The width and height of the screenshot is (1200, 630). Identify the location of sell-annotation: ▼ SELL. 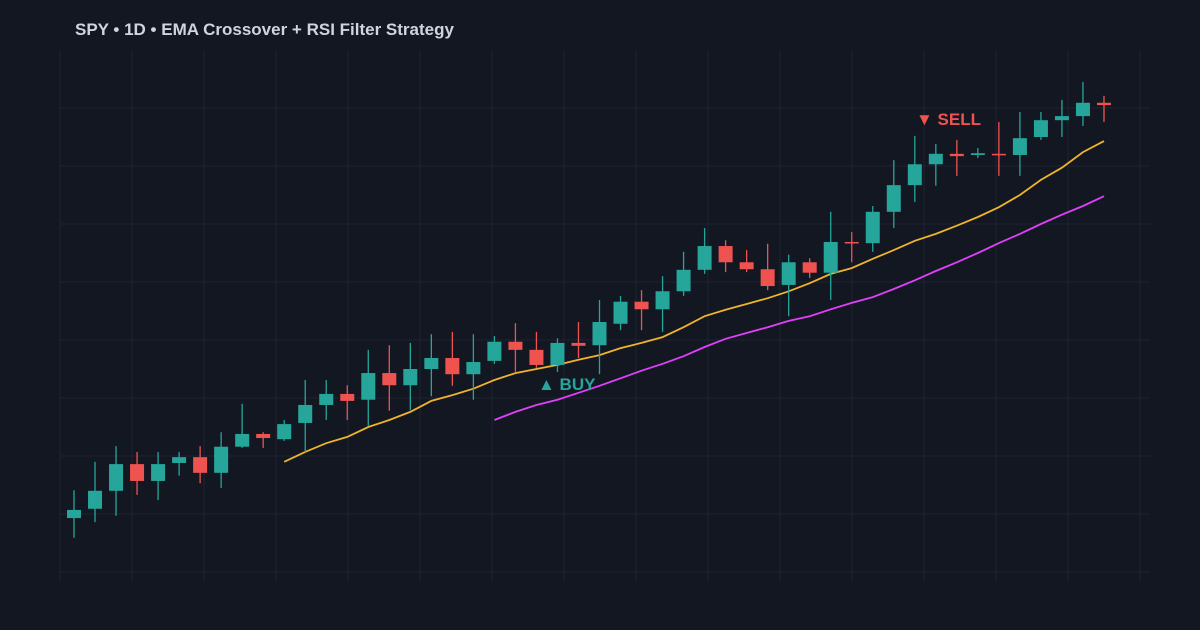
(948, 119).